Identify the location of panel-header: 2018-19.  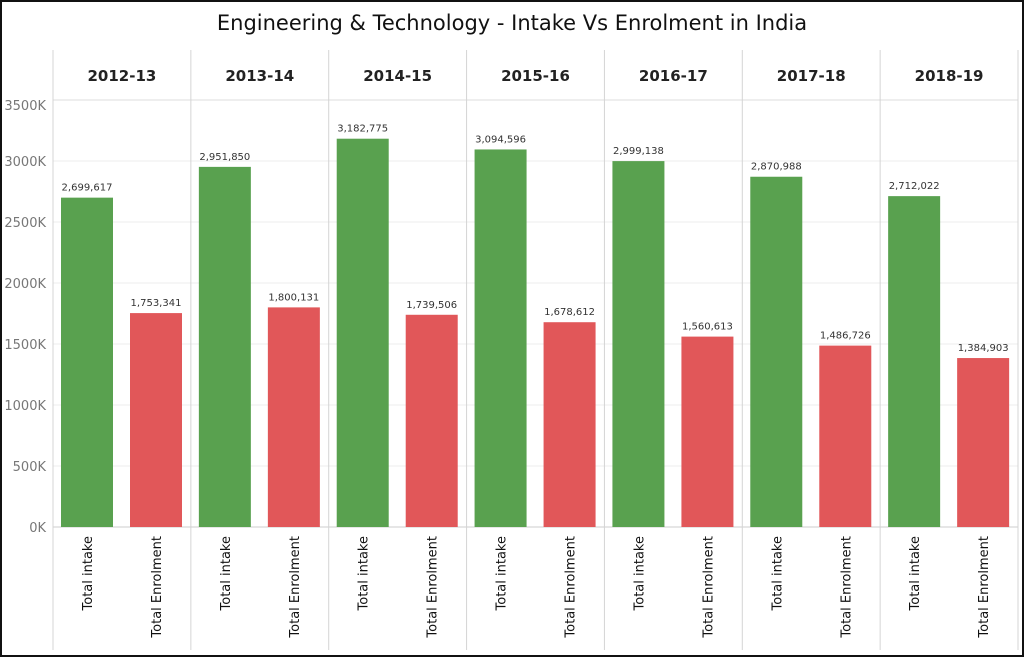
(949, 76).